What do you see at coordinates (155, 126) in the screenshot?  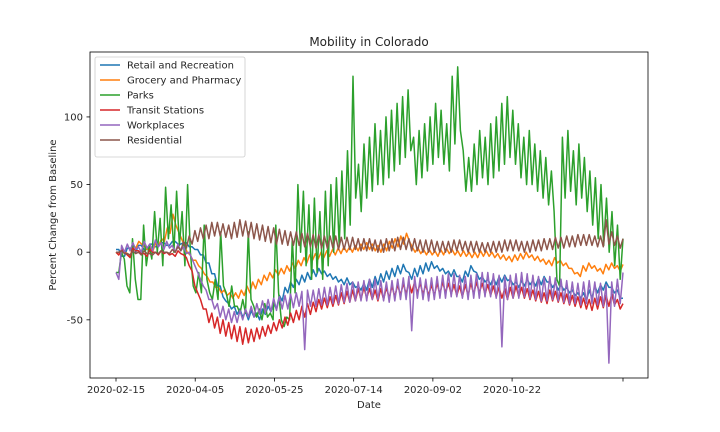 I see `legend-label-4: Workplaces` at bounding box center [155, 126].